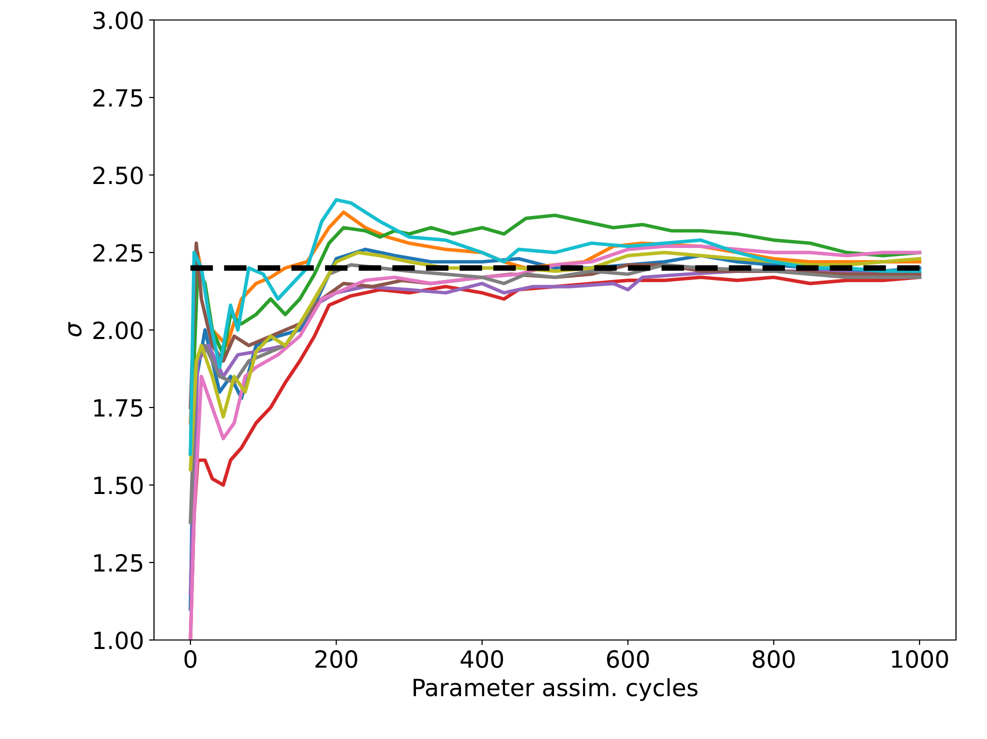 This screenshot has width=987, height=739. What do you see at coordinates (920, 659) in the screenshot?
I see `x-tick-label: 1000` at bounding box center [920, 659].